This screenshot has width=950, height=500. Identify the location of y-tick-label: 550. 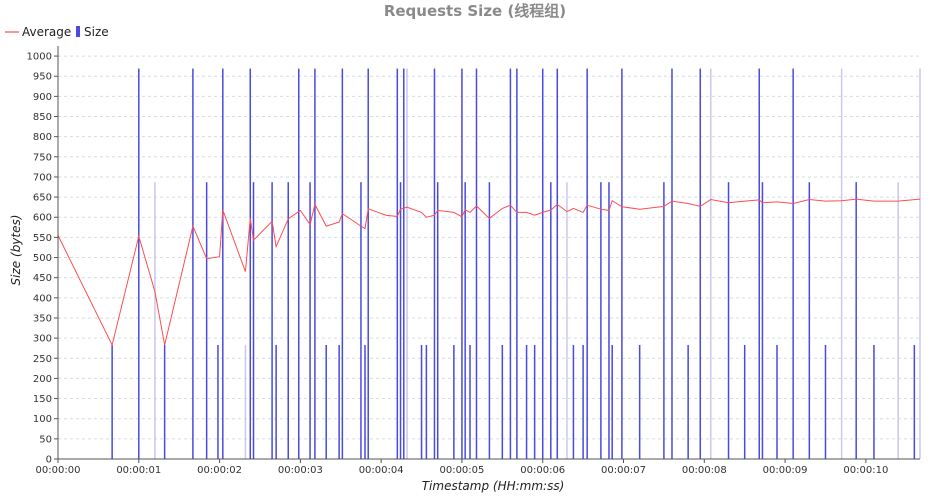
(42, 238).